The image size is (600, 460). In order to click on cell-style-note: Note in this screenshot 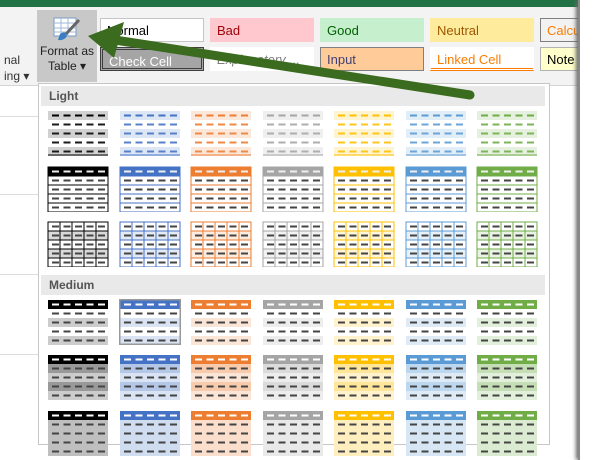, I will do `click(560, 59)`.